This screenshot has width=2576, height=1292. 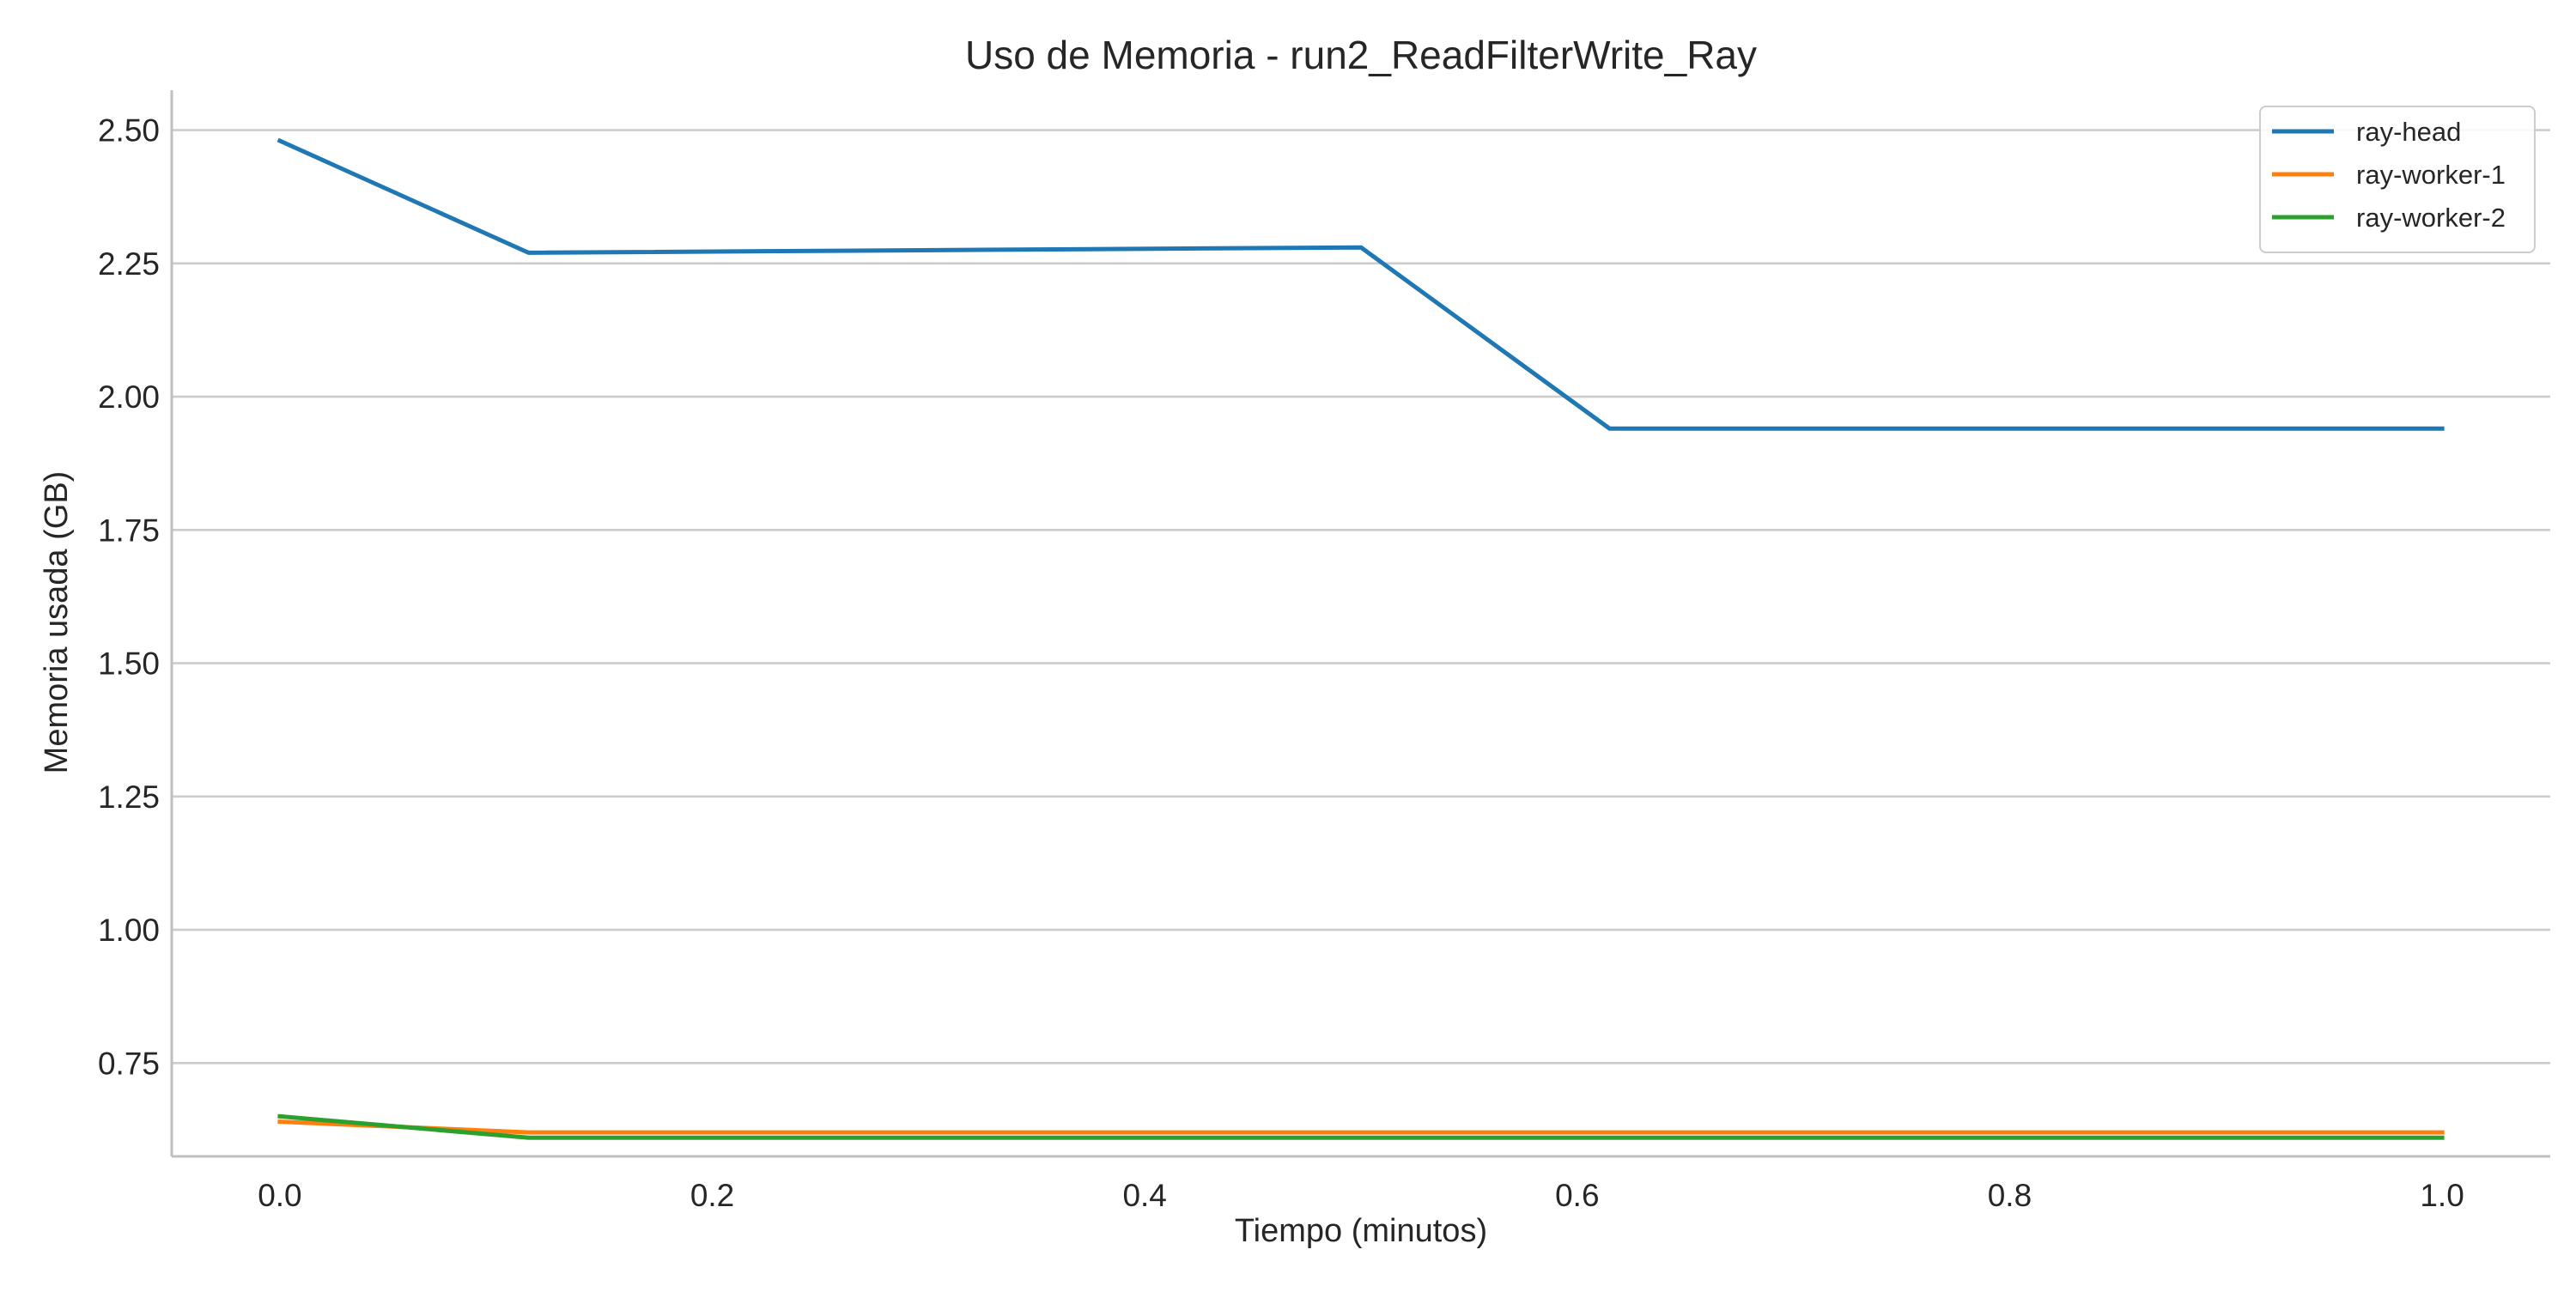 I want to click on legend: ray-head ray-worker-1 ray-worker-2, so click(x=2397, y=179).